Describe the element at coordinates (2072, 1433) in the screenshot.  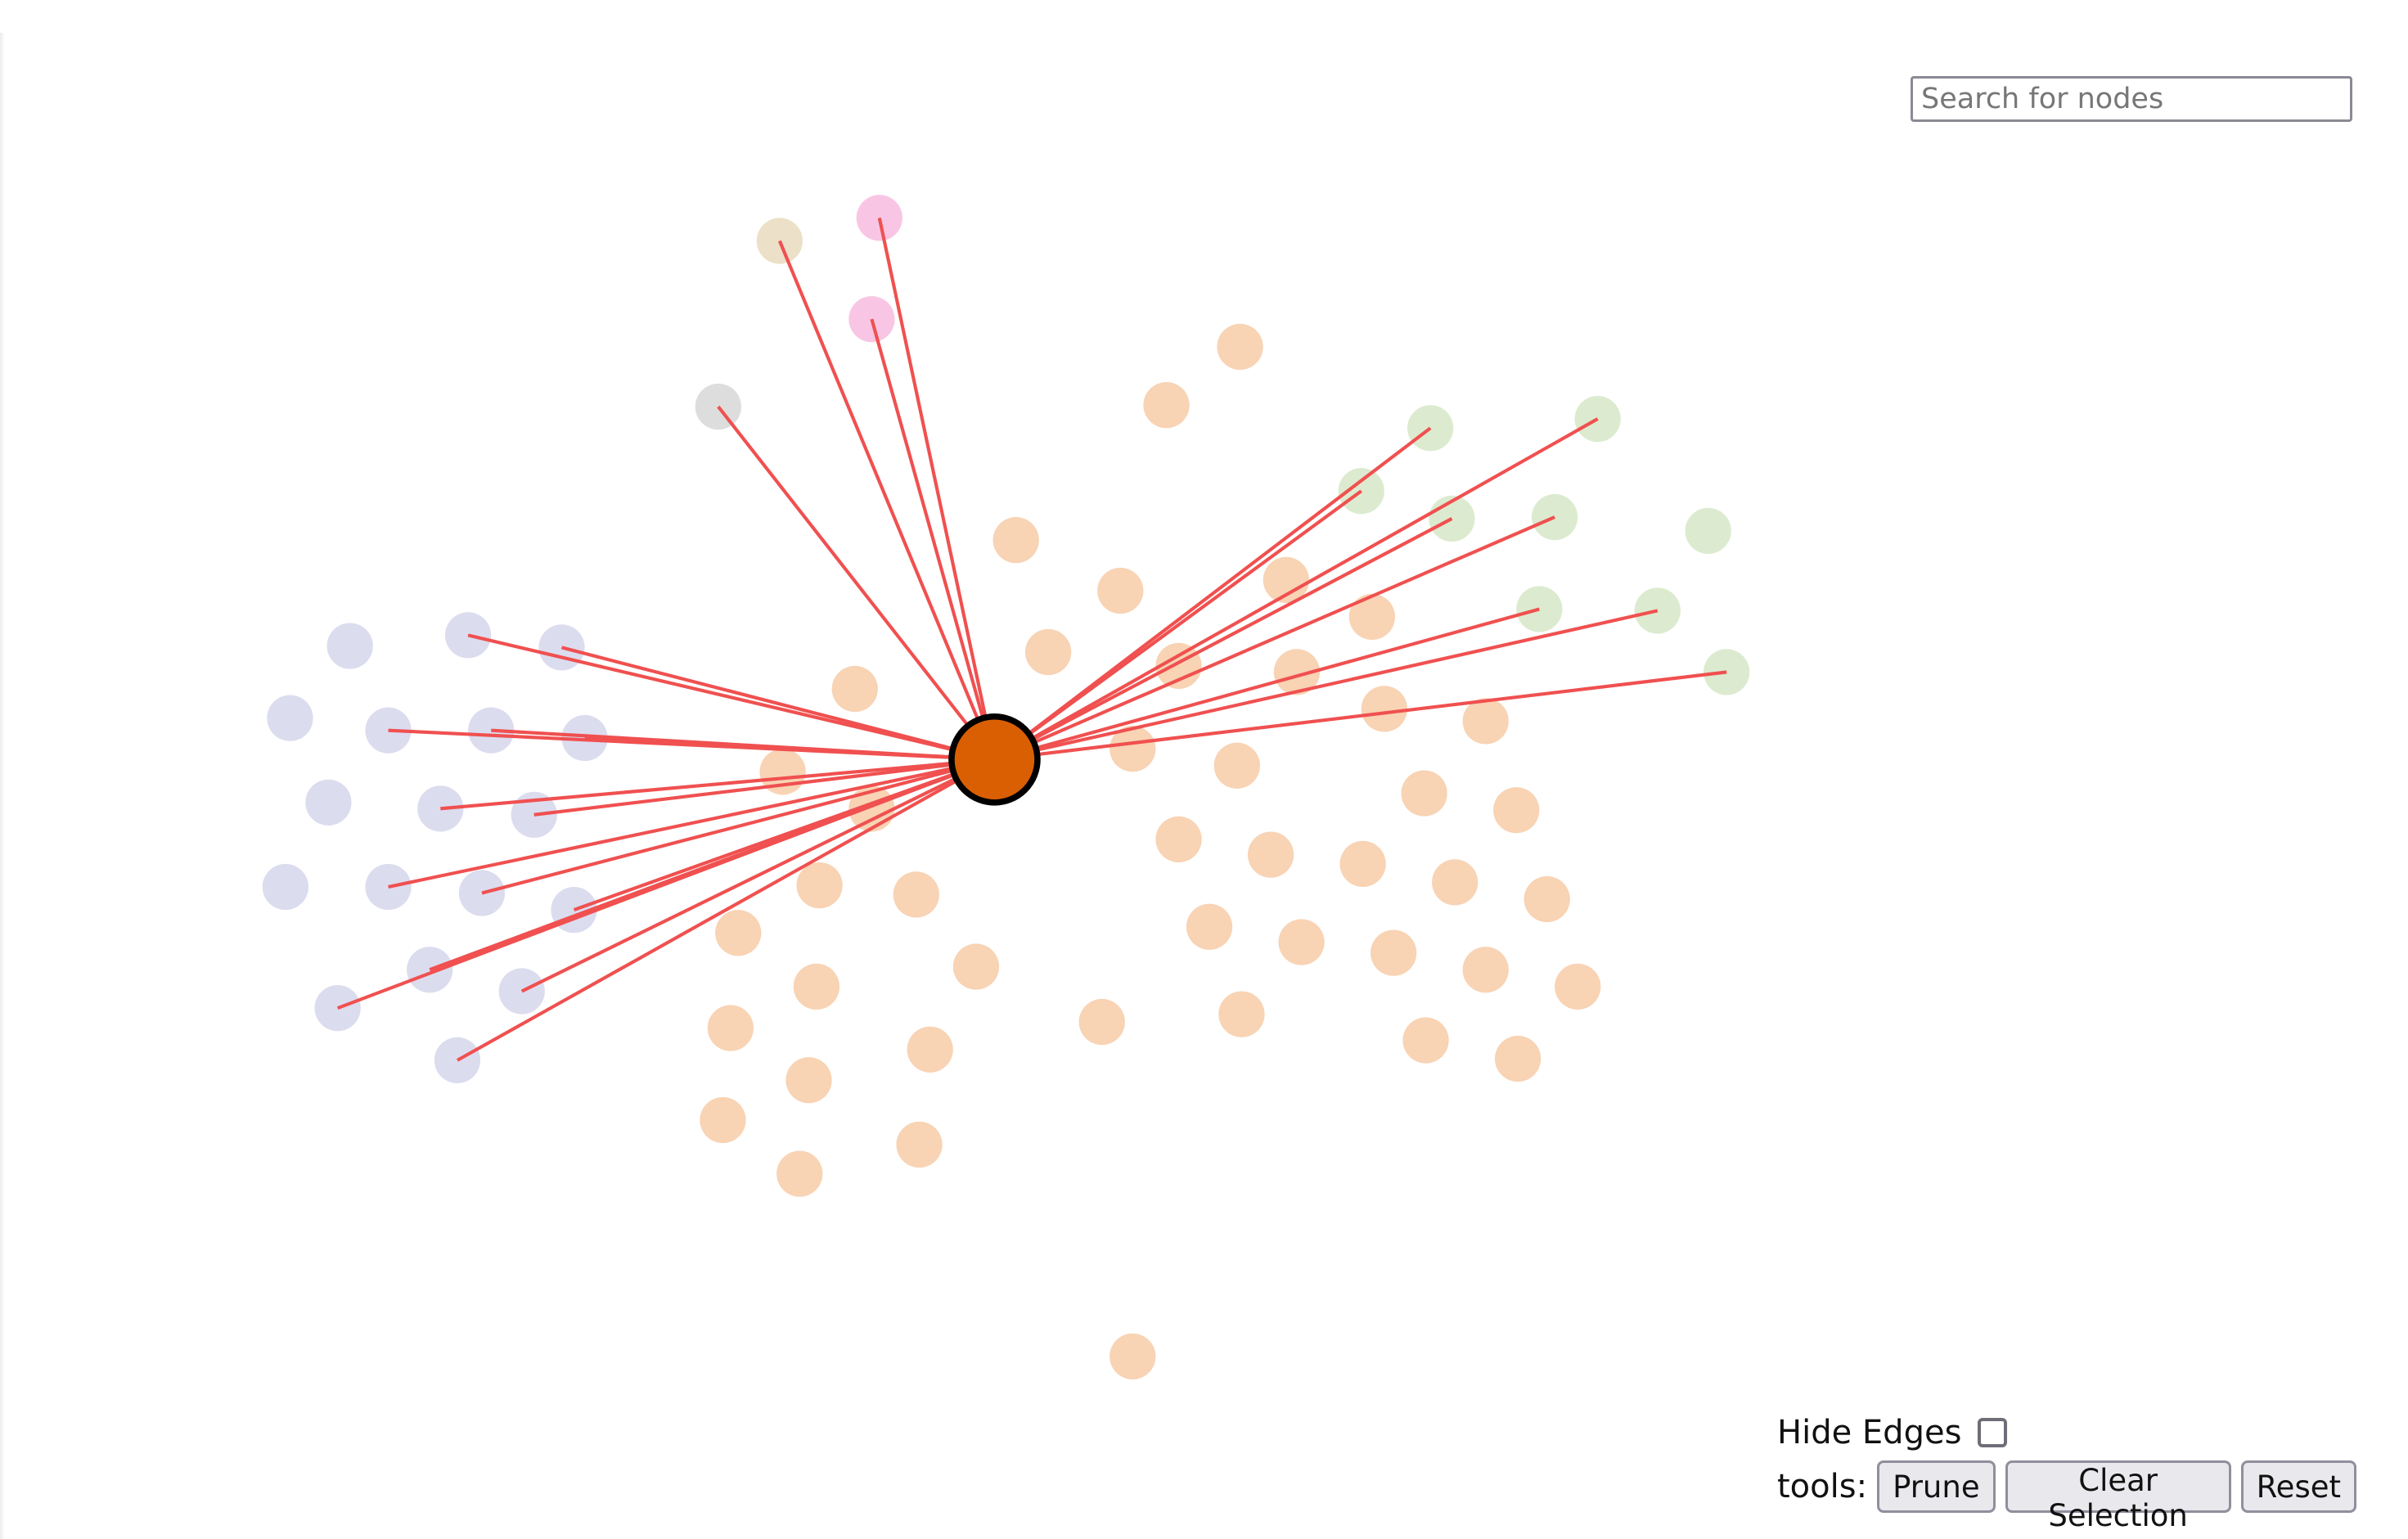
I see `hide-edges-row: Hide Edges` at that location.